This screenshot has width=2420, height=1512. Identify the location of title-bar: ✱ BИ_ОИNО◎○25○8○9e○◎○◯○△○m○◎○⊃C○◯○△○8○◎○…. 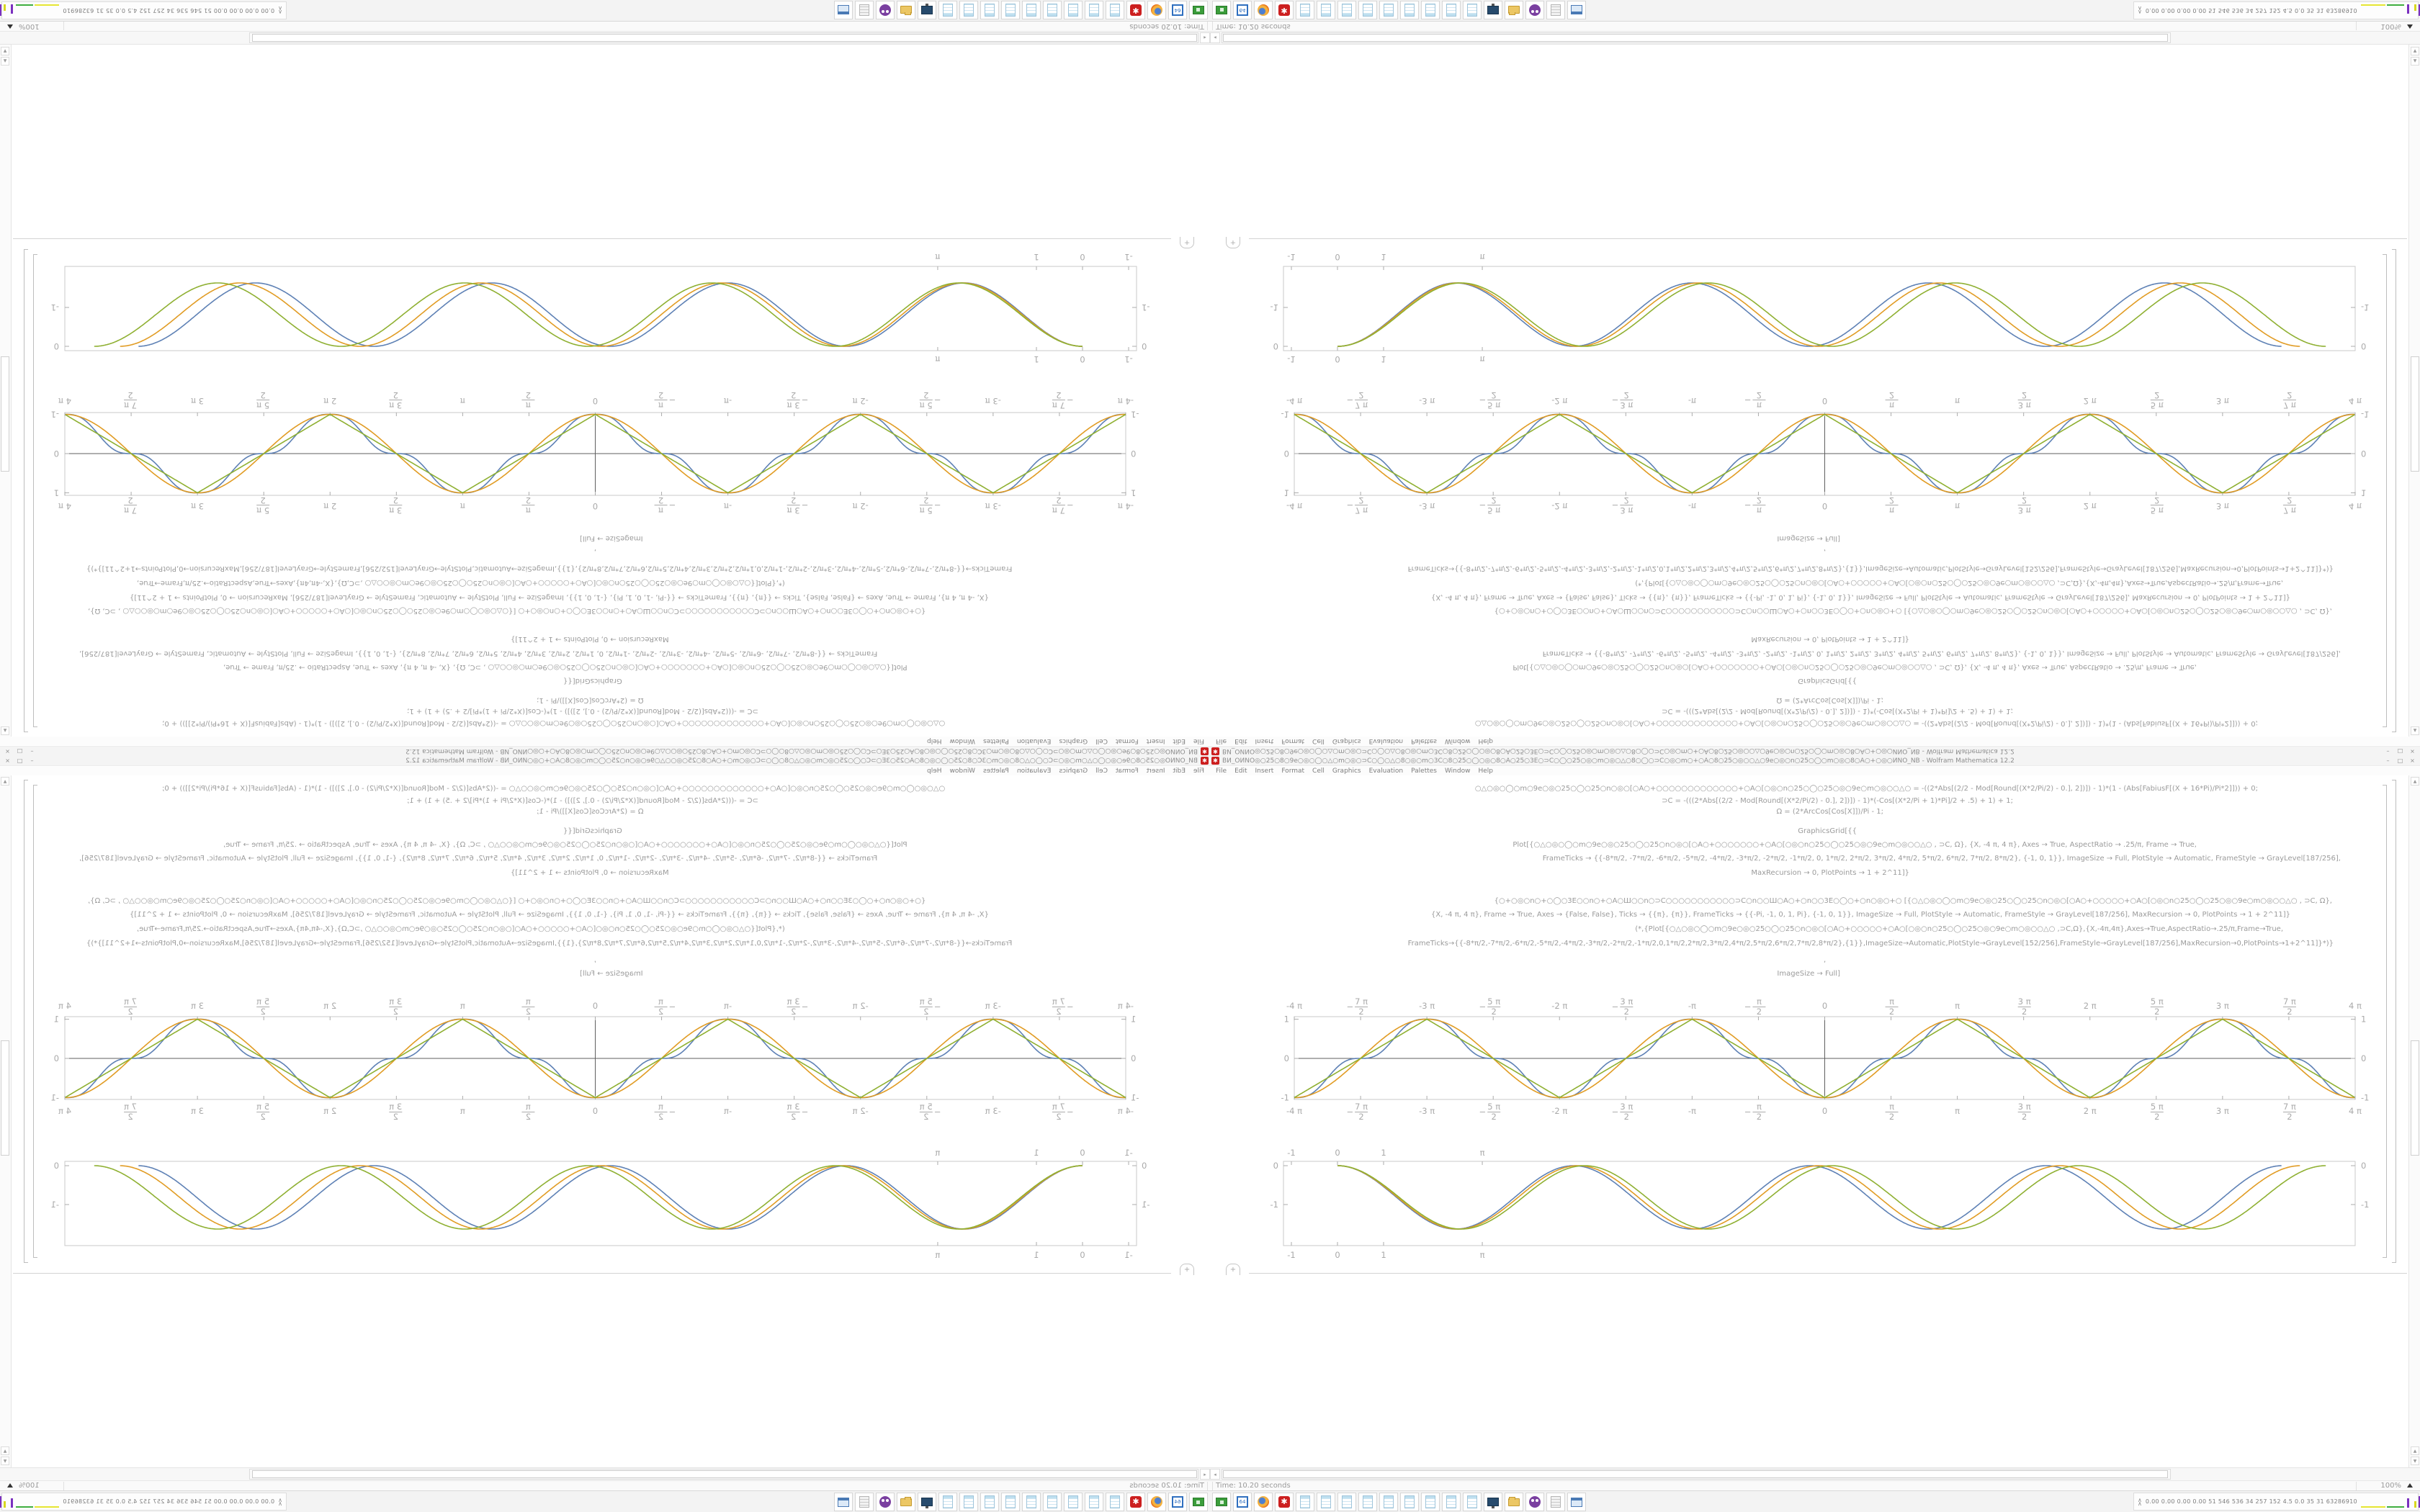
(605, 751).